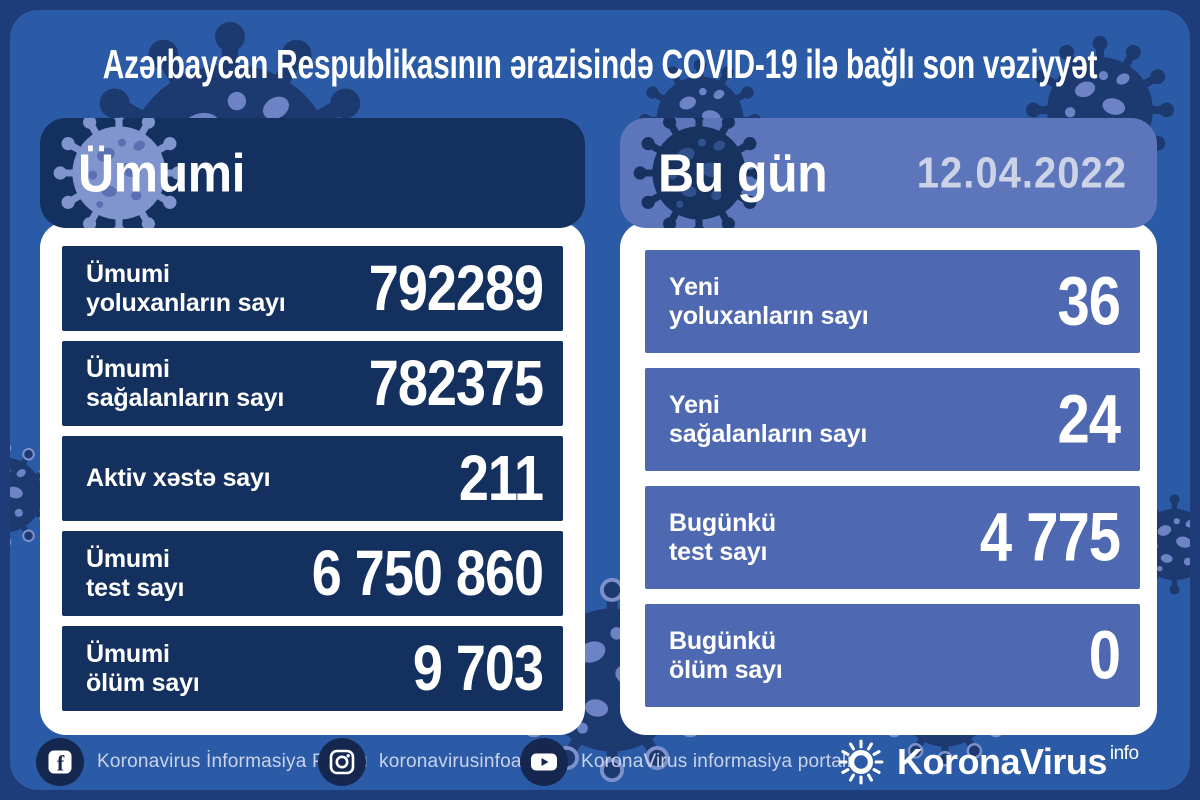  Describe the element at coordinates (888, 173) in the screenshot. I see `today-panel-header: Bu gün 12.04.2022` at that location.